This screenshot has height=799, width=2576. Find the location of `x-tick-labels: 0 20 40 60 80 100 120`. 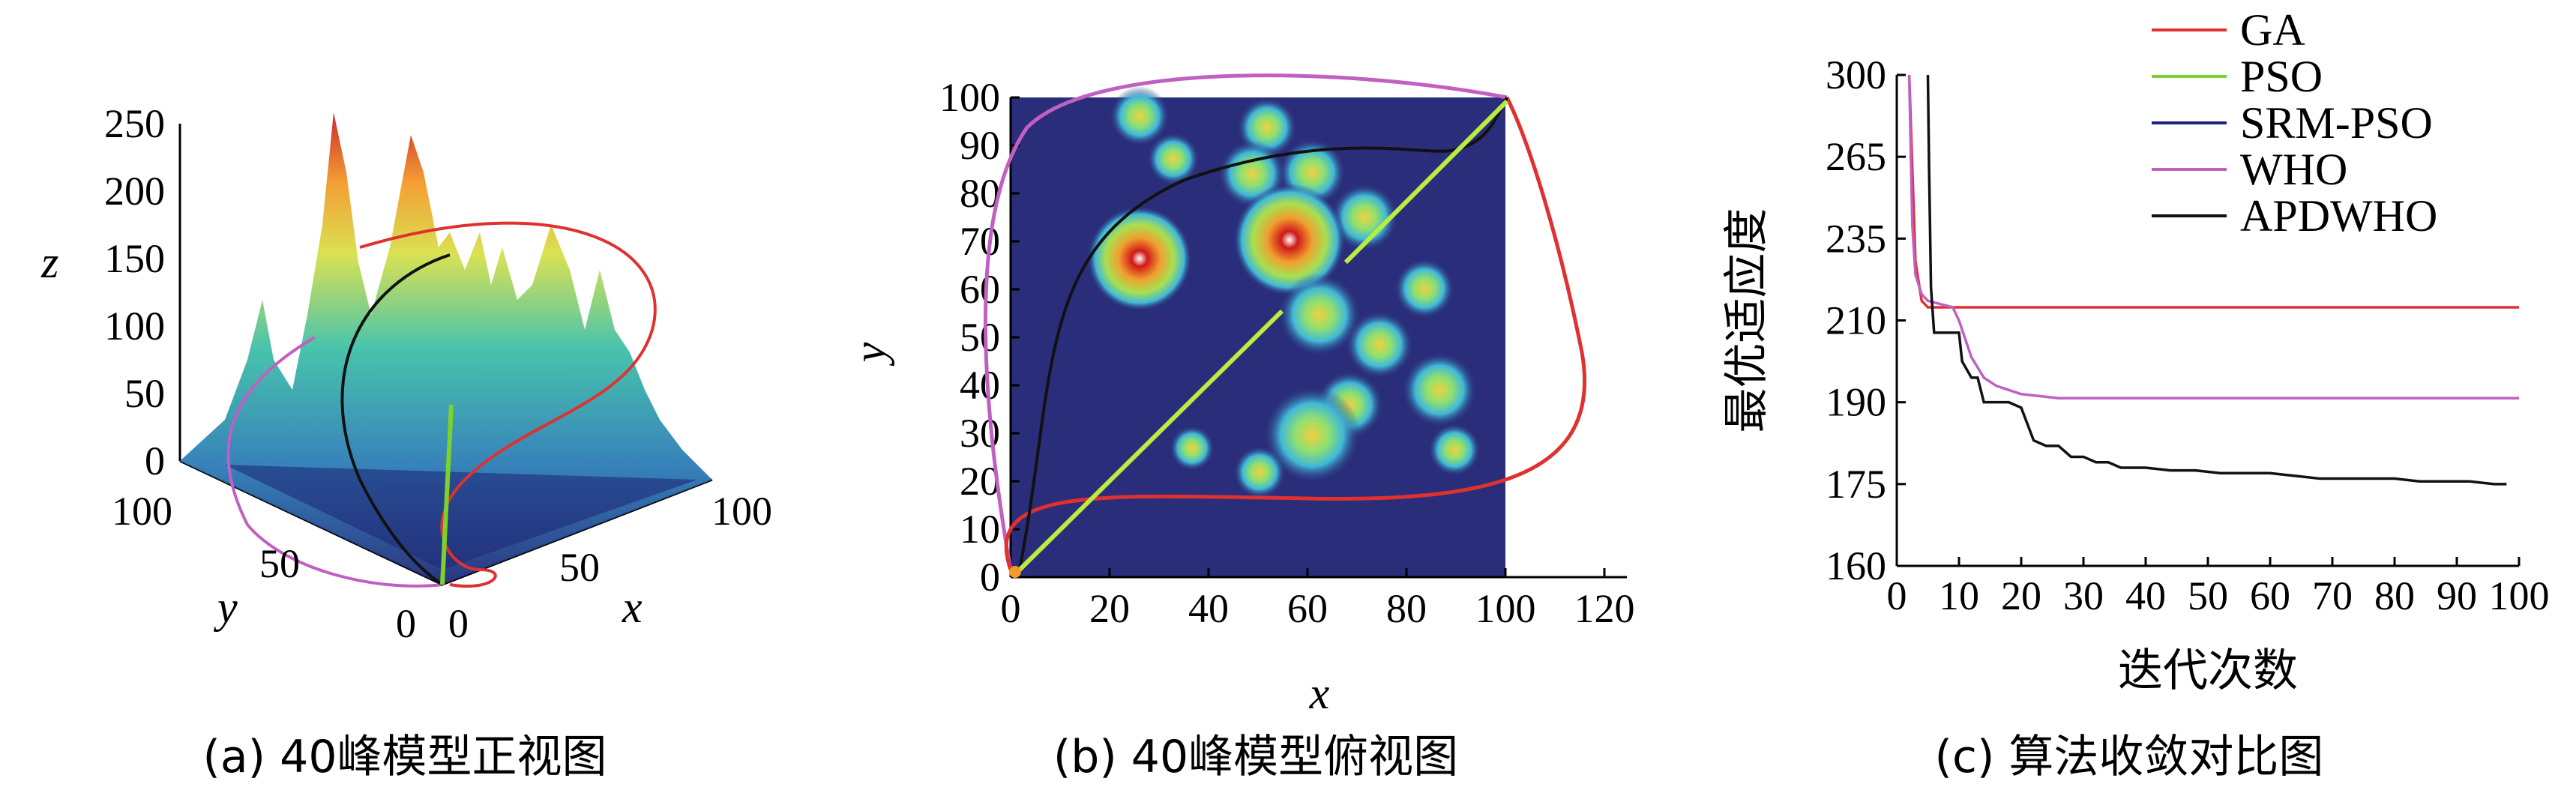

x-tick-labels: 0 20 40 60 80 100 120 is located at coordinates (1318, 600).